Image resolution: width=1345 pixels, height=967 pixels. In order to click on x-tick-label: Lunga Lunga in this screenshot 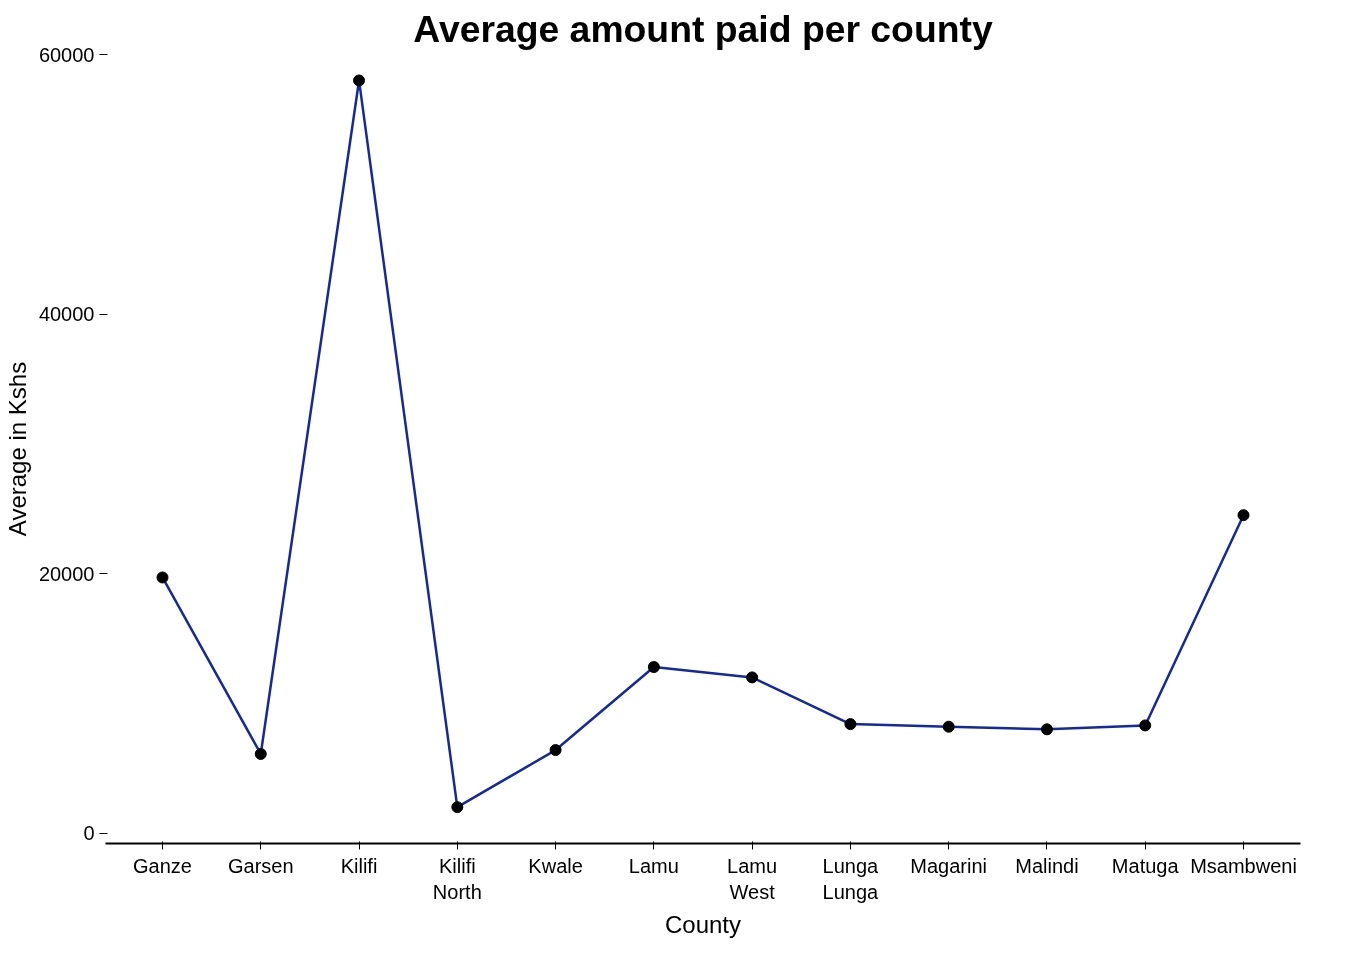, I will do `click(851, 878)`.